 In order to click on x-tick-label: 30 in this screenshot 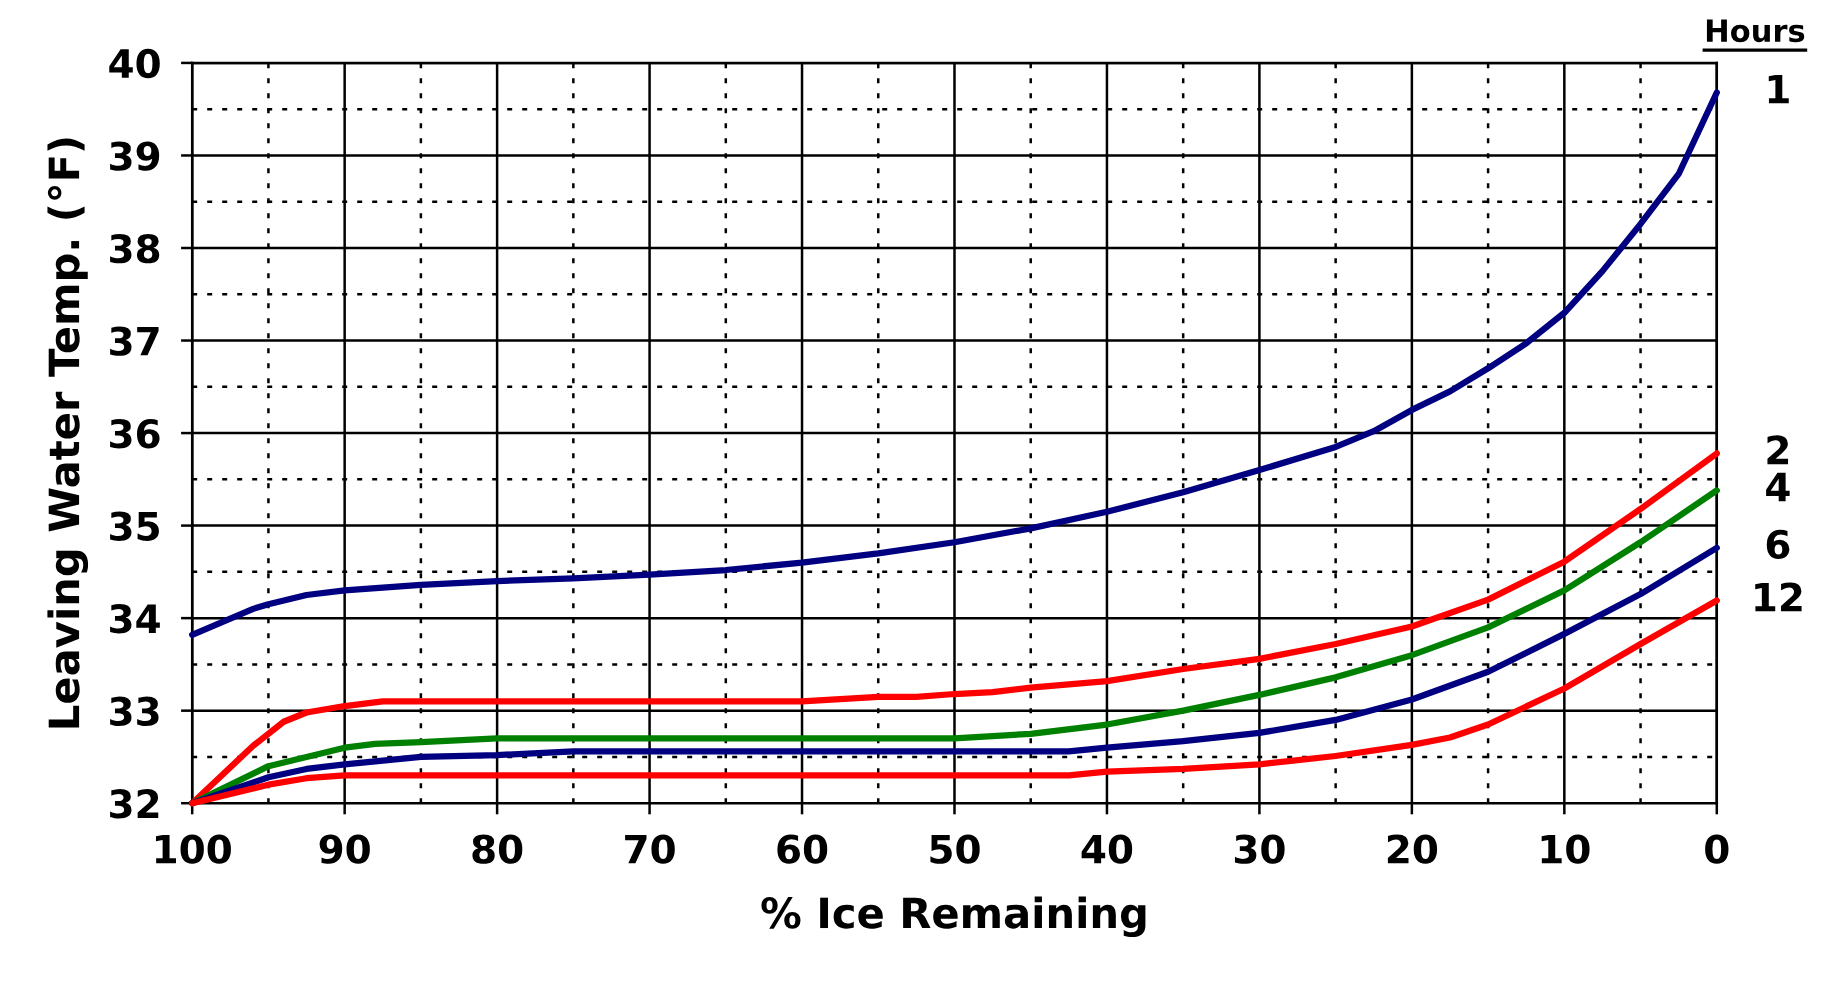, I will do `click(1259, 849)`.